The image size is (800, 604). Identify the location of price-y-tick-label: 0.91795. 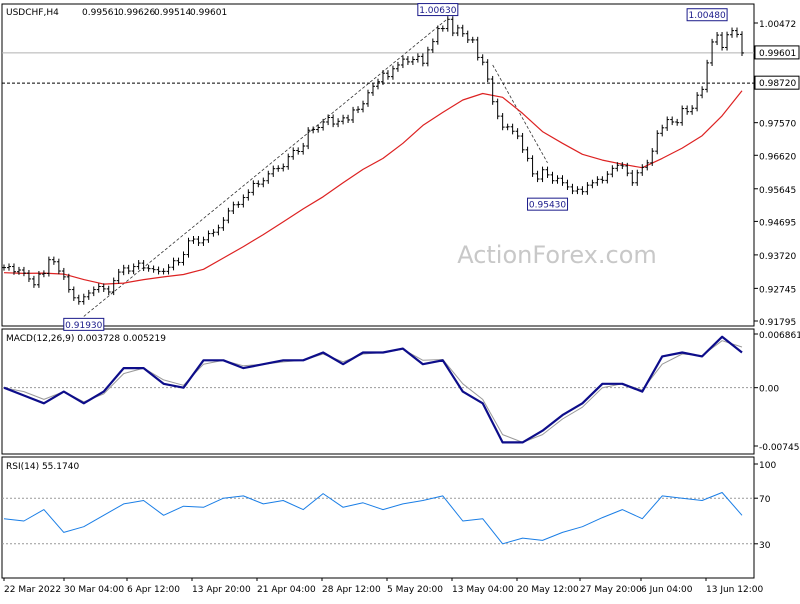
(777, 323).